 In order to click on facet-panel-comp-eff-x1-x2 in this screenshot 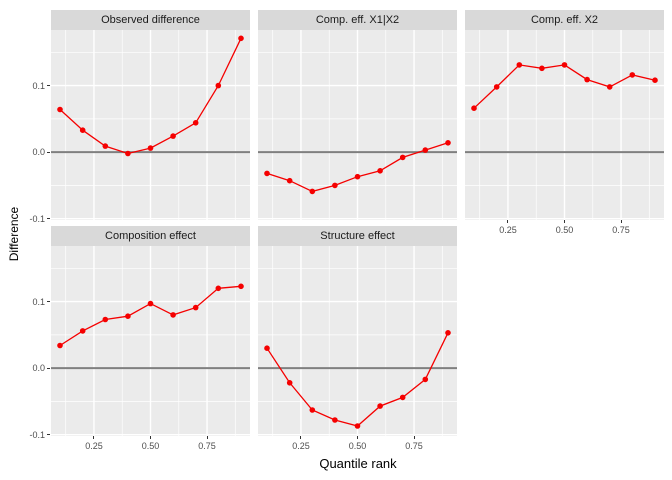, I will do `click(357, 125)`.